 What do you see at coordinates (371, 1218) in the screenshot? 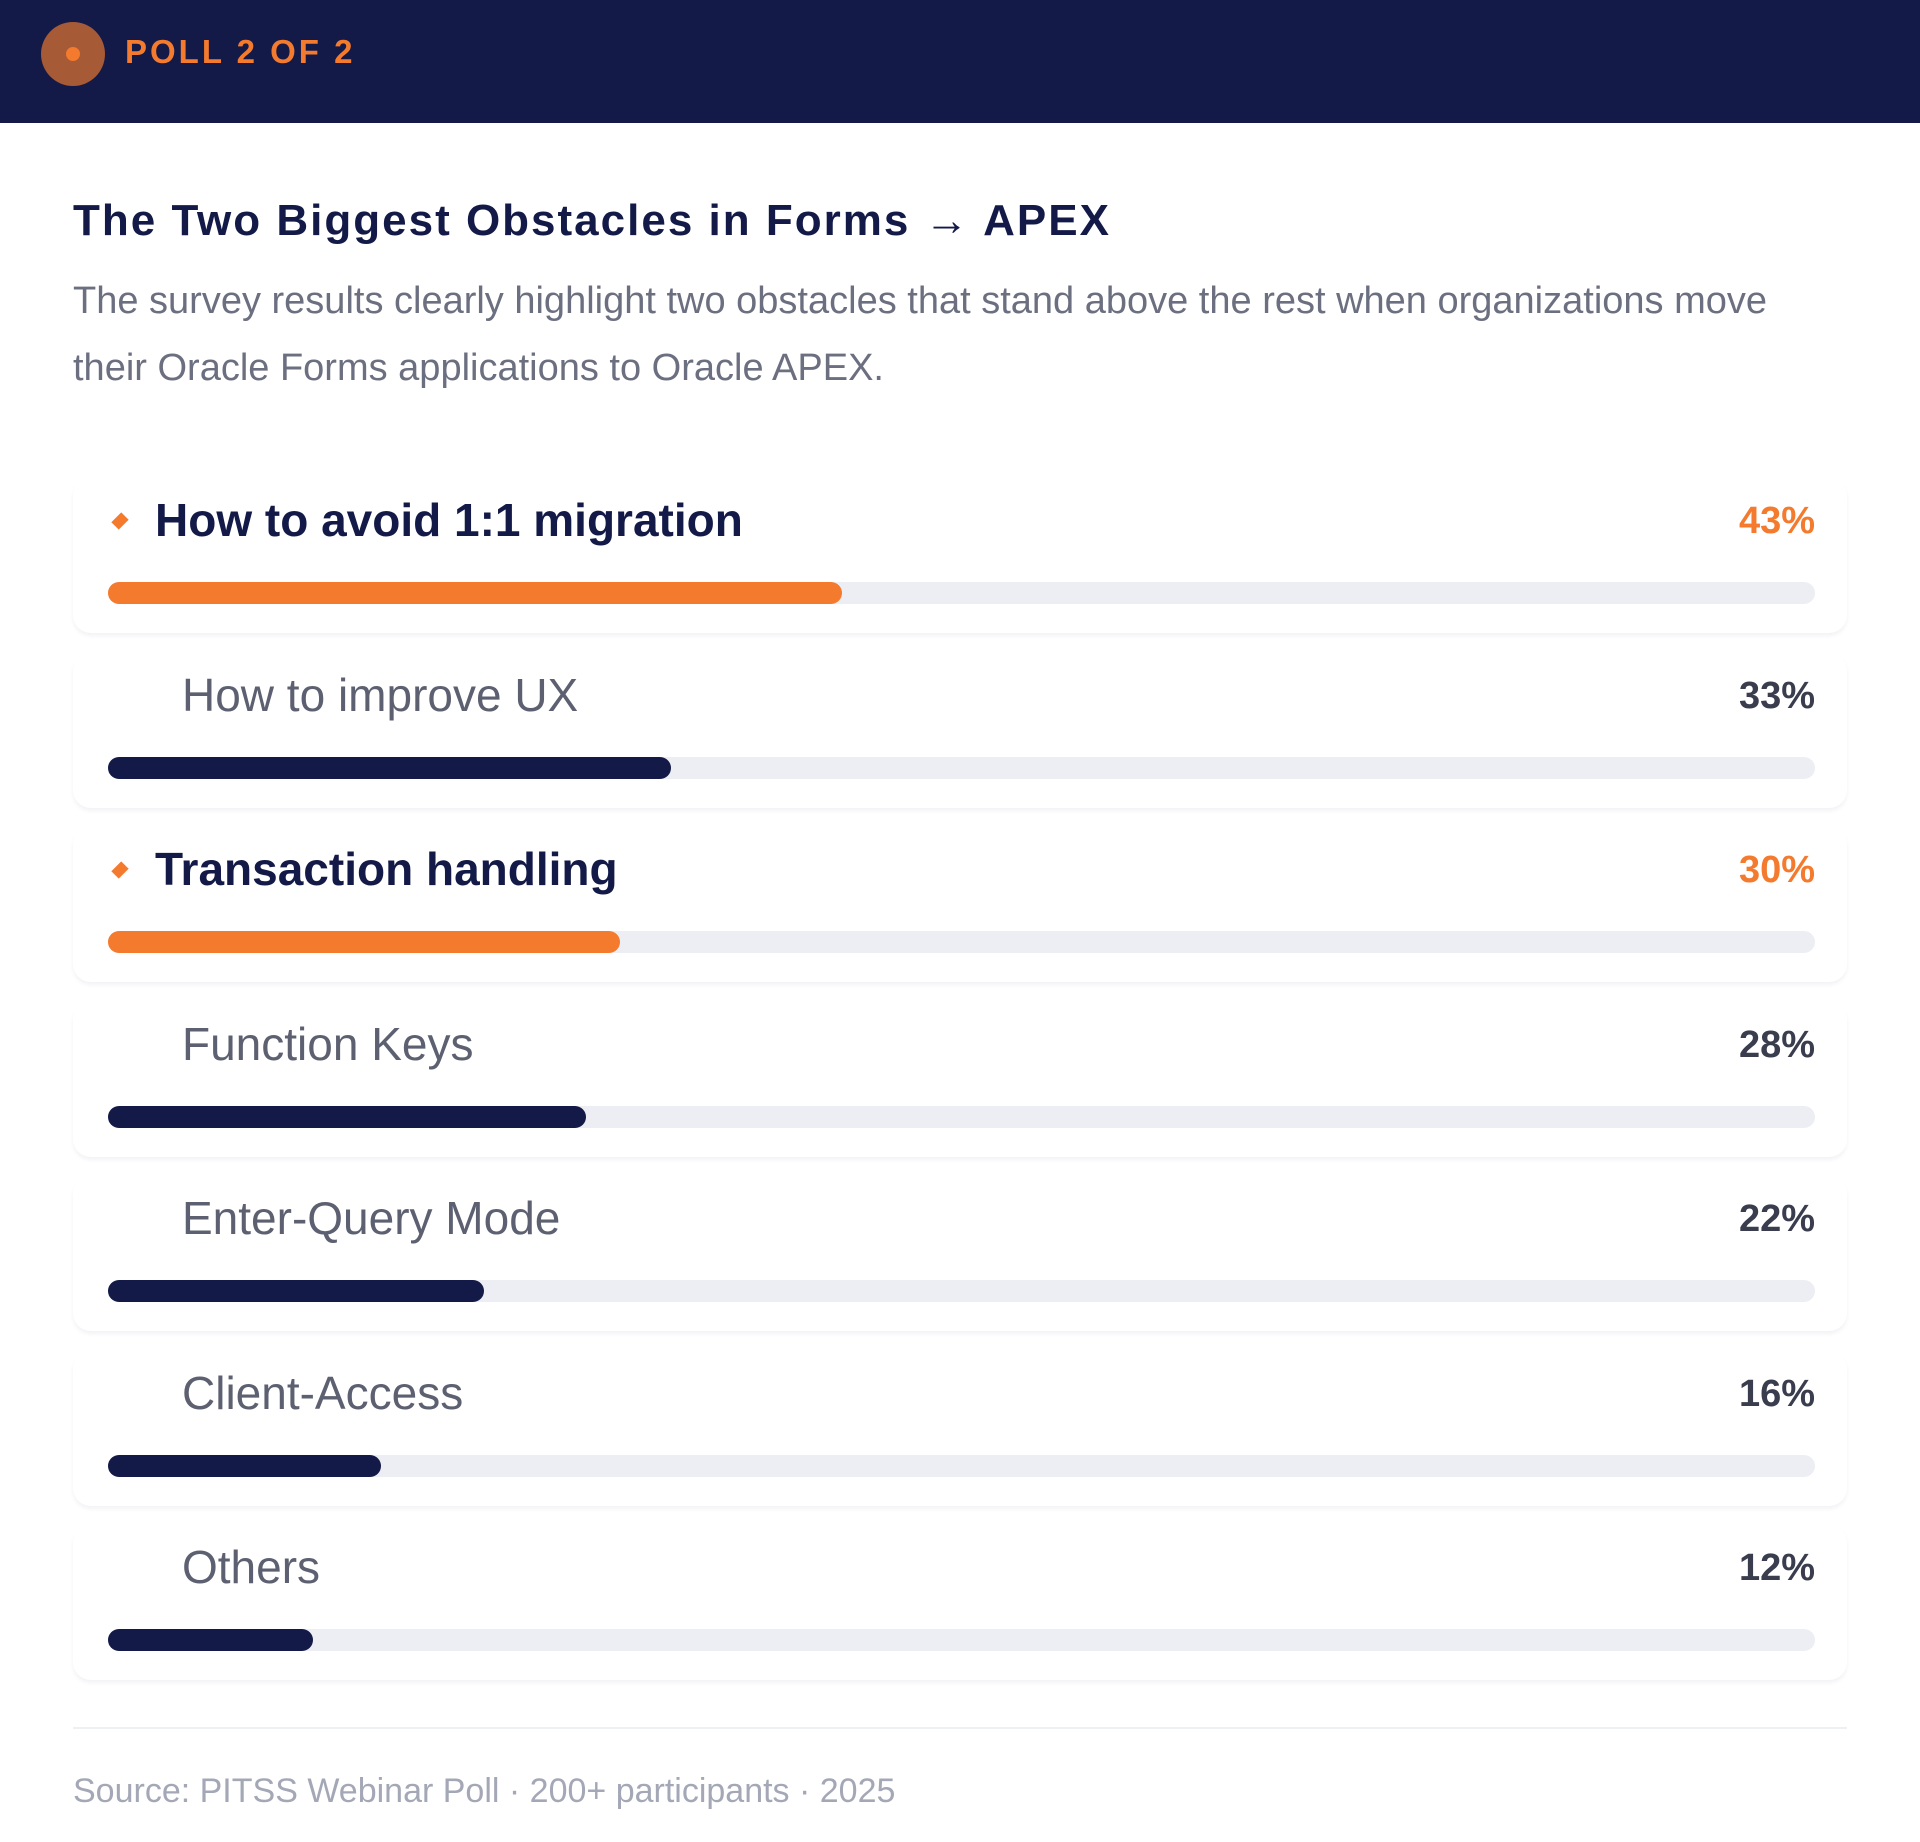
I see `bar-label: Enter-Query Mode` at bounding box center [371, 1218].